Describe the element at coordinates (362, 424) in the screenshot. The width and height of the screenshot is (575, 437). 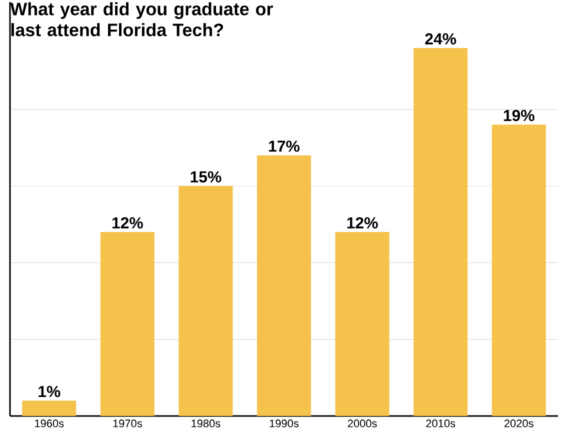
I see `x-tick-label: 2000s` at that location.